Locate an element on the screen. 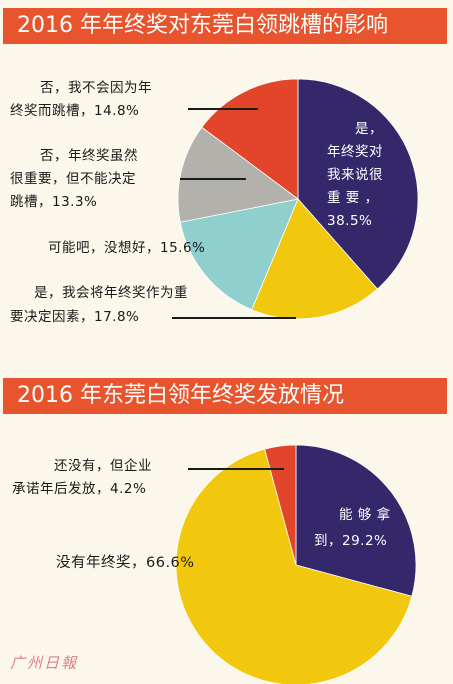 The width and height of the screenshot is (453, 684). label-later-a: 还没有，但企业 is located at coordinates (103, 466).